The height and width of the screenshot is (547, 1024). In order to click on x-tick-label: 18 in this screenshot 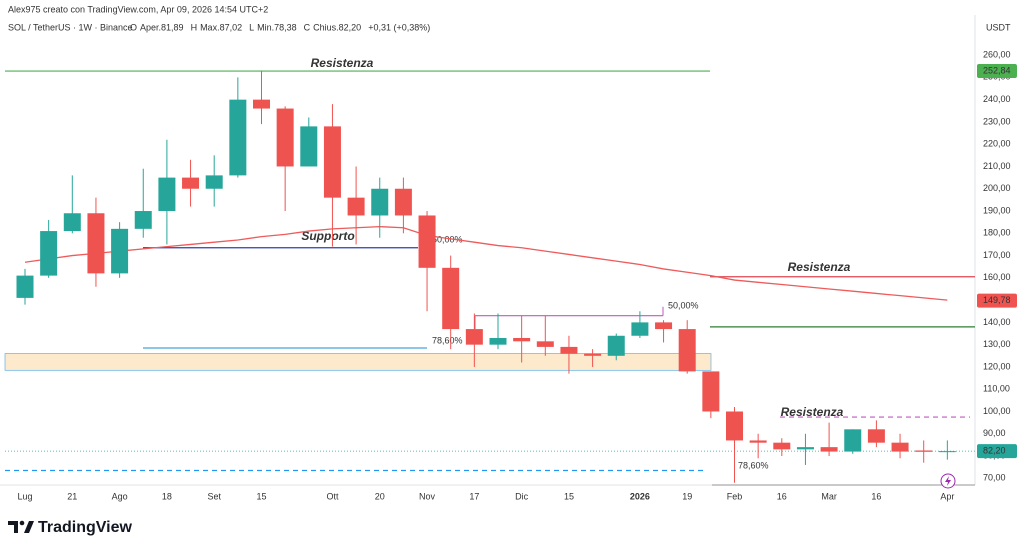, I will do `click(167, 496)`.